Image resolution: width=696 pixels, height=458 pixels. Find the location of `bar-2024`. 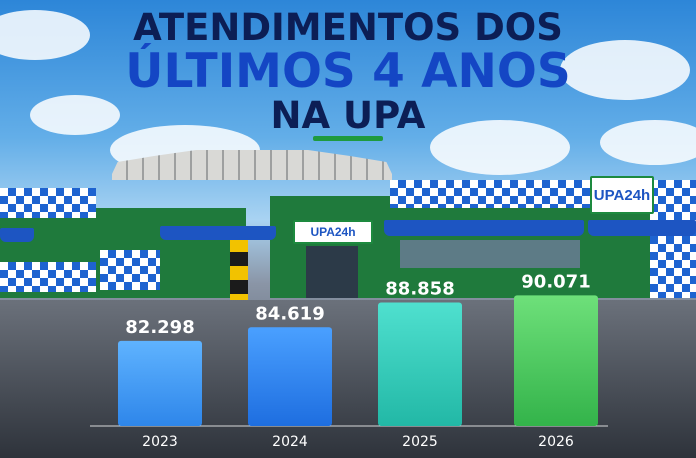

bar-2024 is located at coordinates (290, 376).